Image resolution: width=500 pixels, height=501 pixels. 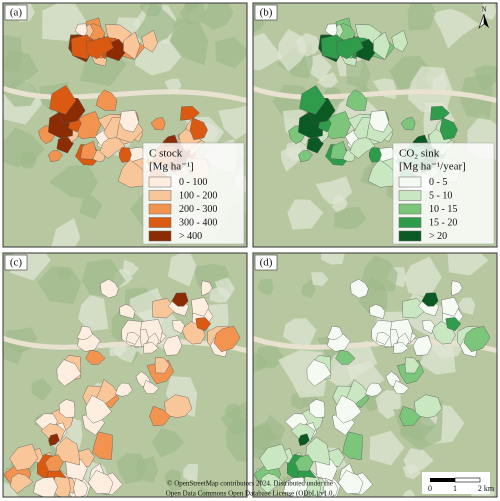 I want to click on panel-label: (d), so click(x=266, y=263).